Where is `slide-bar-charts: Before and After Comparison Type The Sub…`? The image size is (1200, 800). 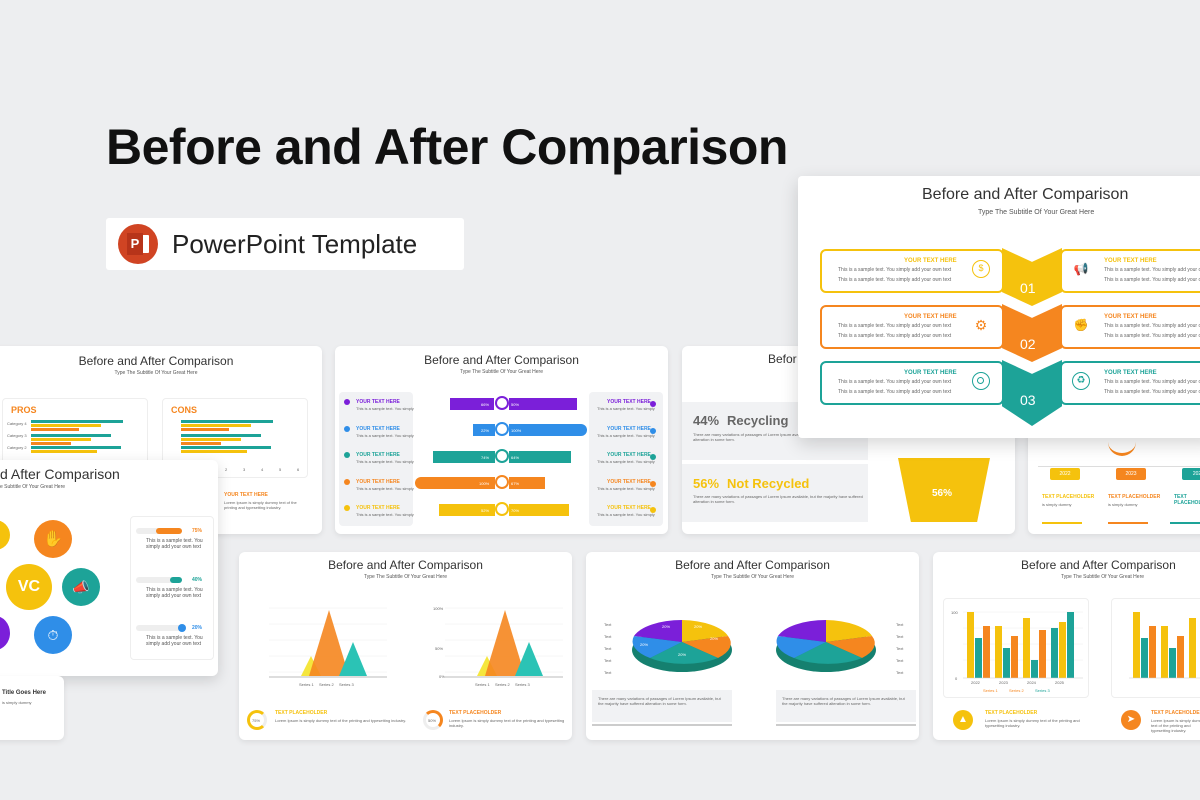
slide-bar-charts: Before and After Comparison Type The Sub… is located at coordinates (1066, 646).